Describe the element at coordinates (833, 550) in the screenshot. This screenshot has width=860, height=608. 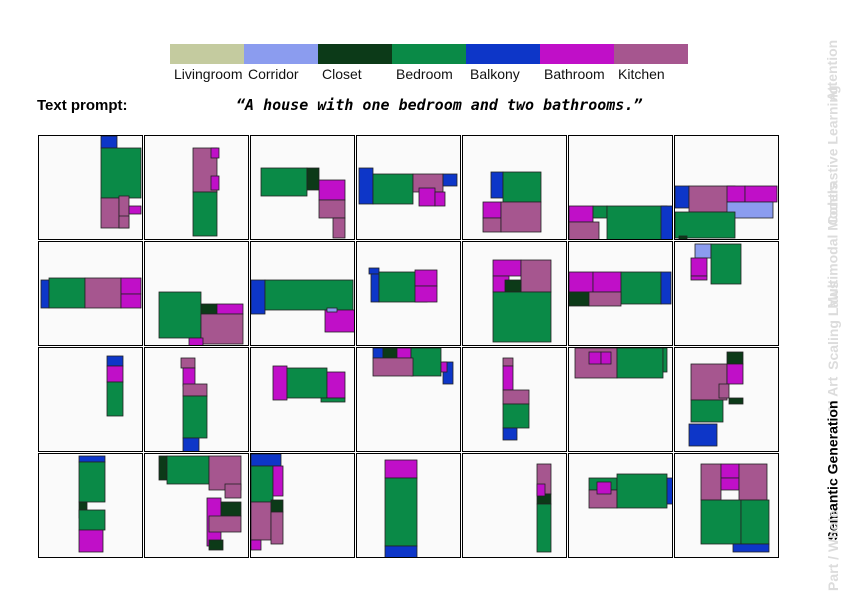
I see `sidebar-item-part-whole: Part / Whole` at that location.